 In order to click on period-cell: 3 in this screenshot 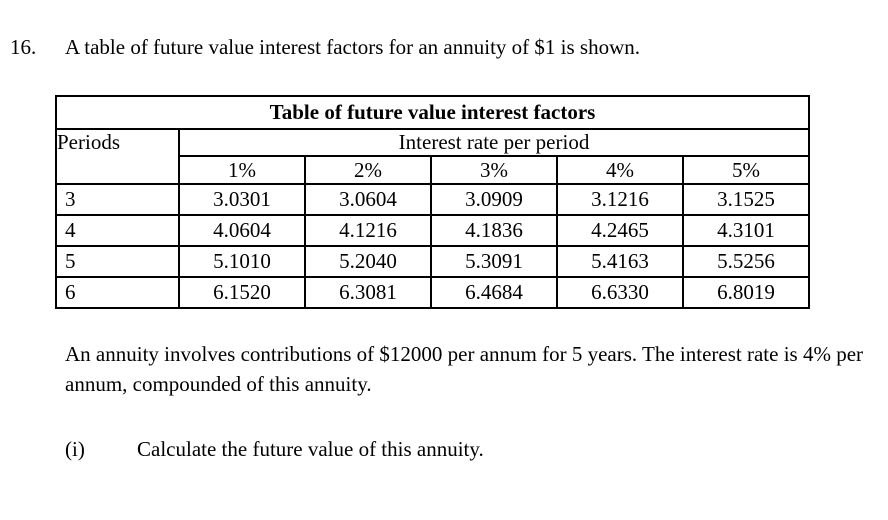, I will do `click(117, 199)`.